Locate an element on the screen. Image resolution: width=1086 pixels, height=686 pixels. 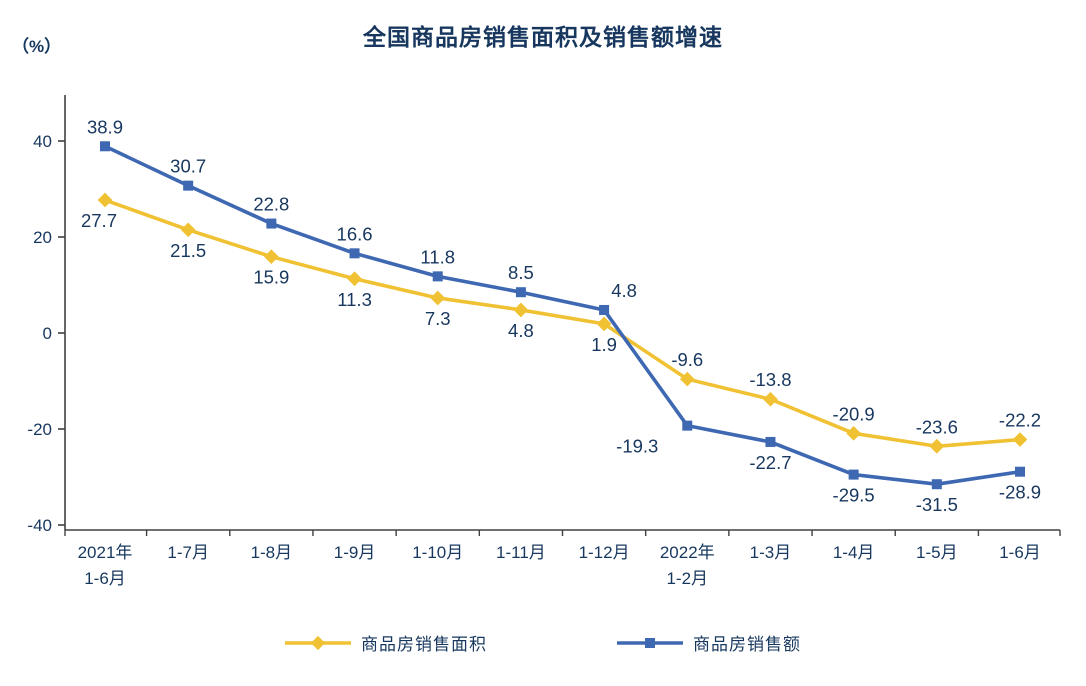
x-category-label: 1-5月 is located at coordinates (937, 552).